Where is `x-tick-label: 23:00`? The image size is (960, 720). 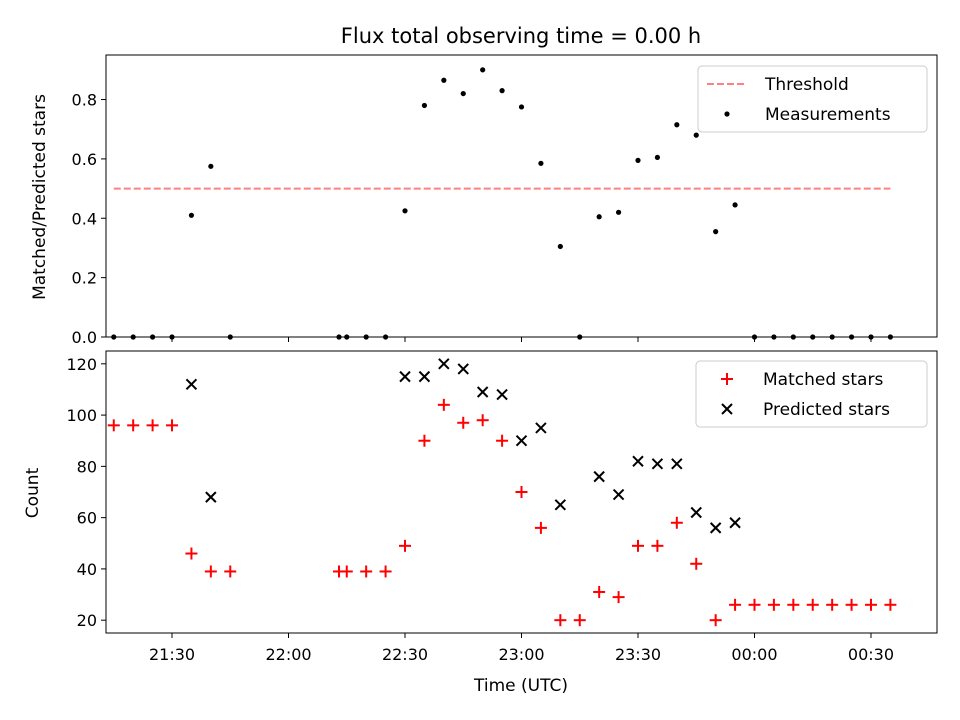
x-tick-label: 23:00 is located at coordinates (521, 654).